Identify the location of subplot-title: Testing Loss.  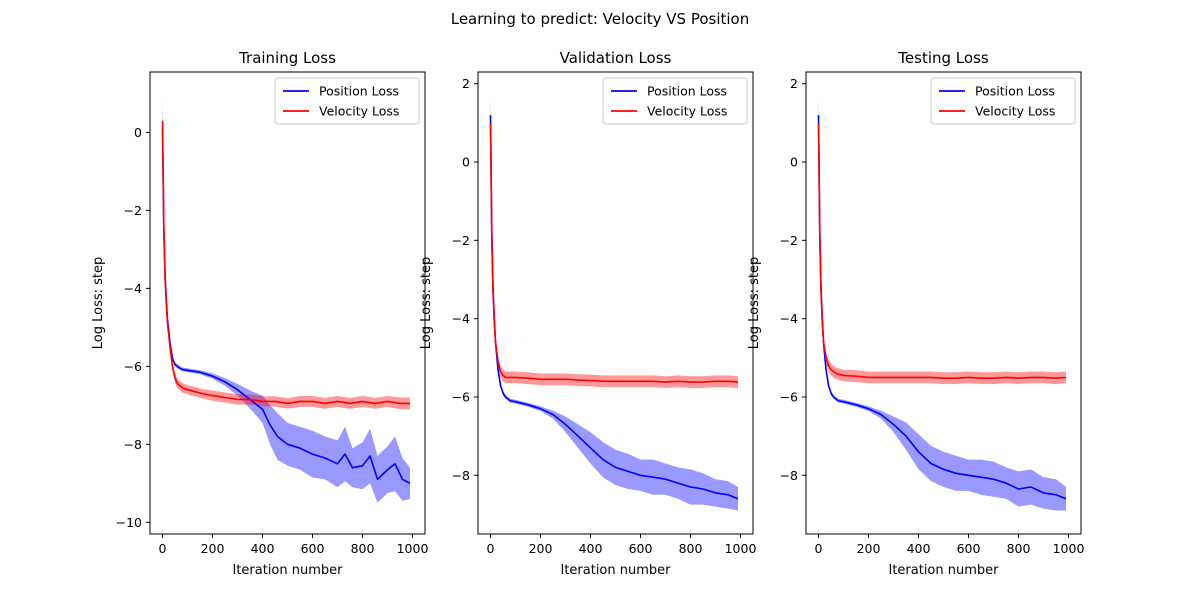
(943, 58).